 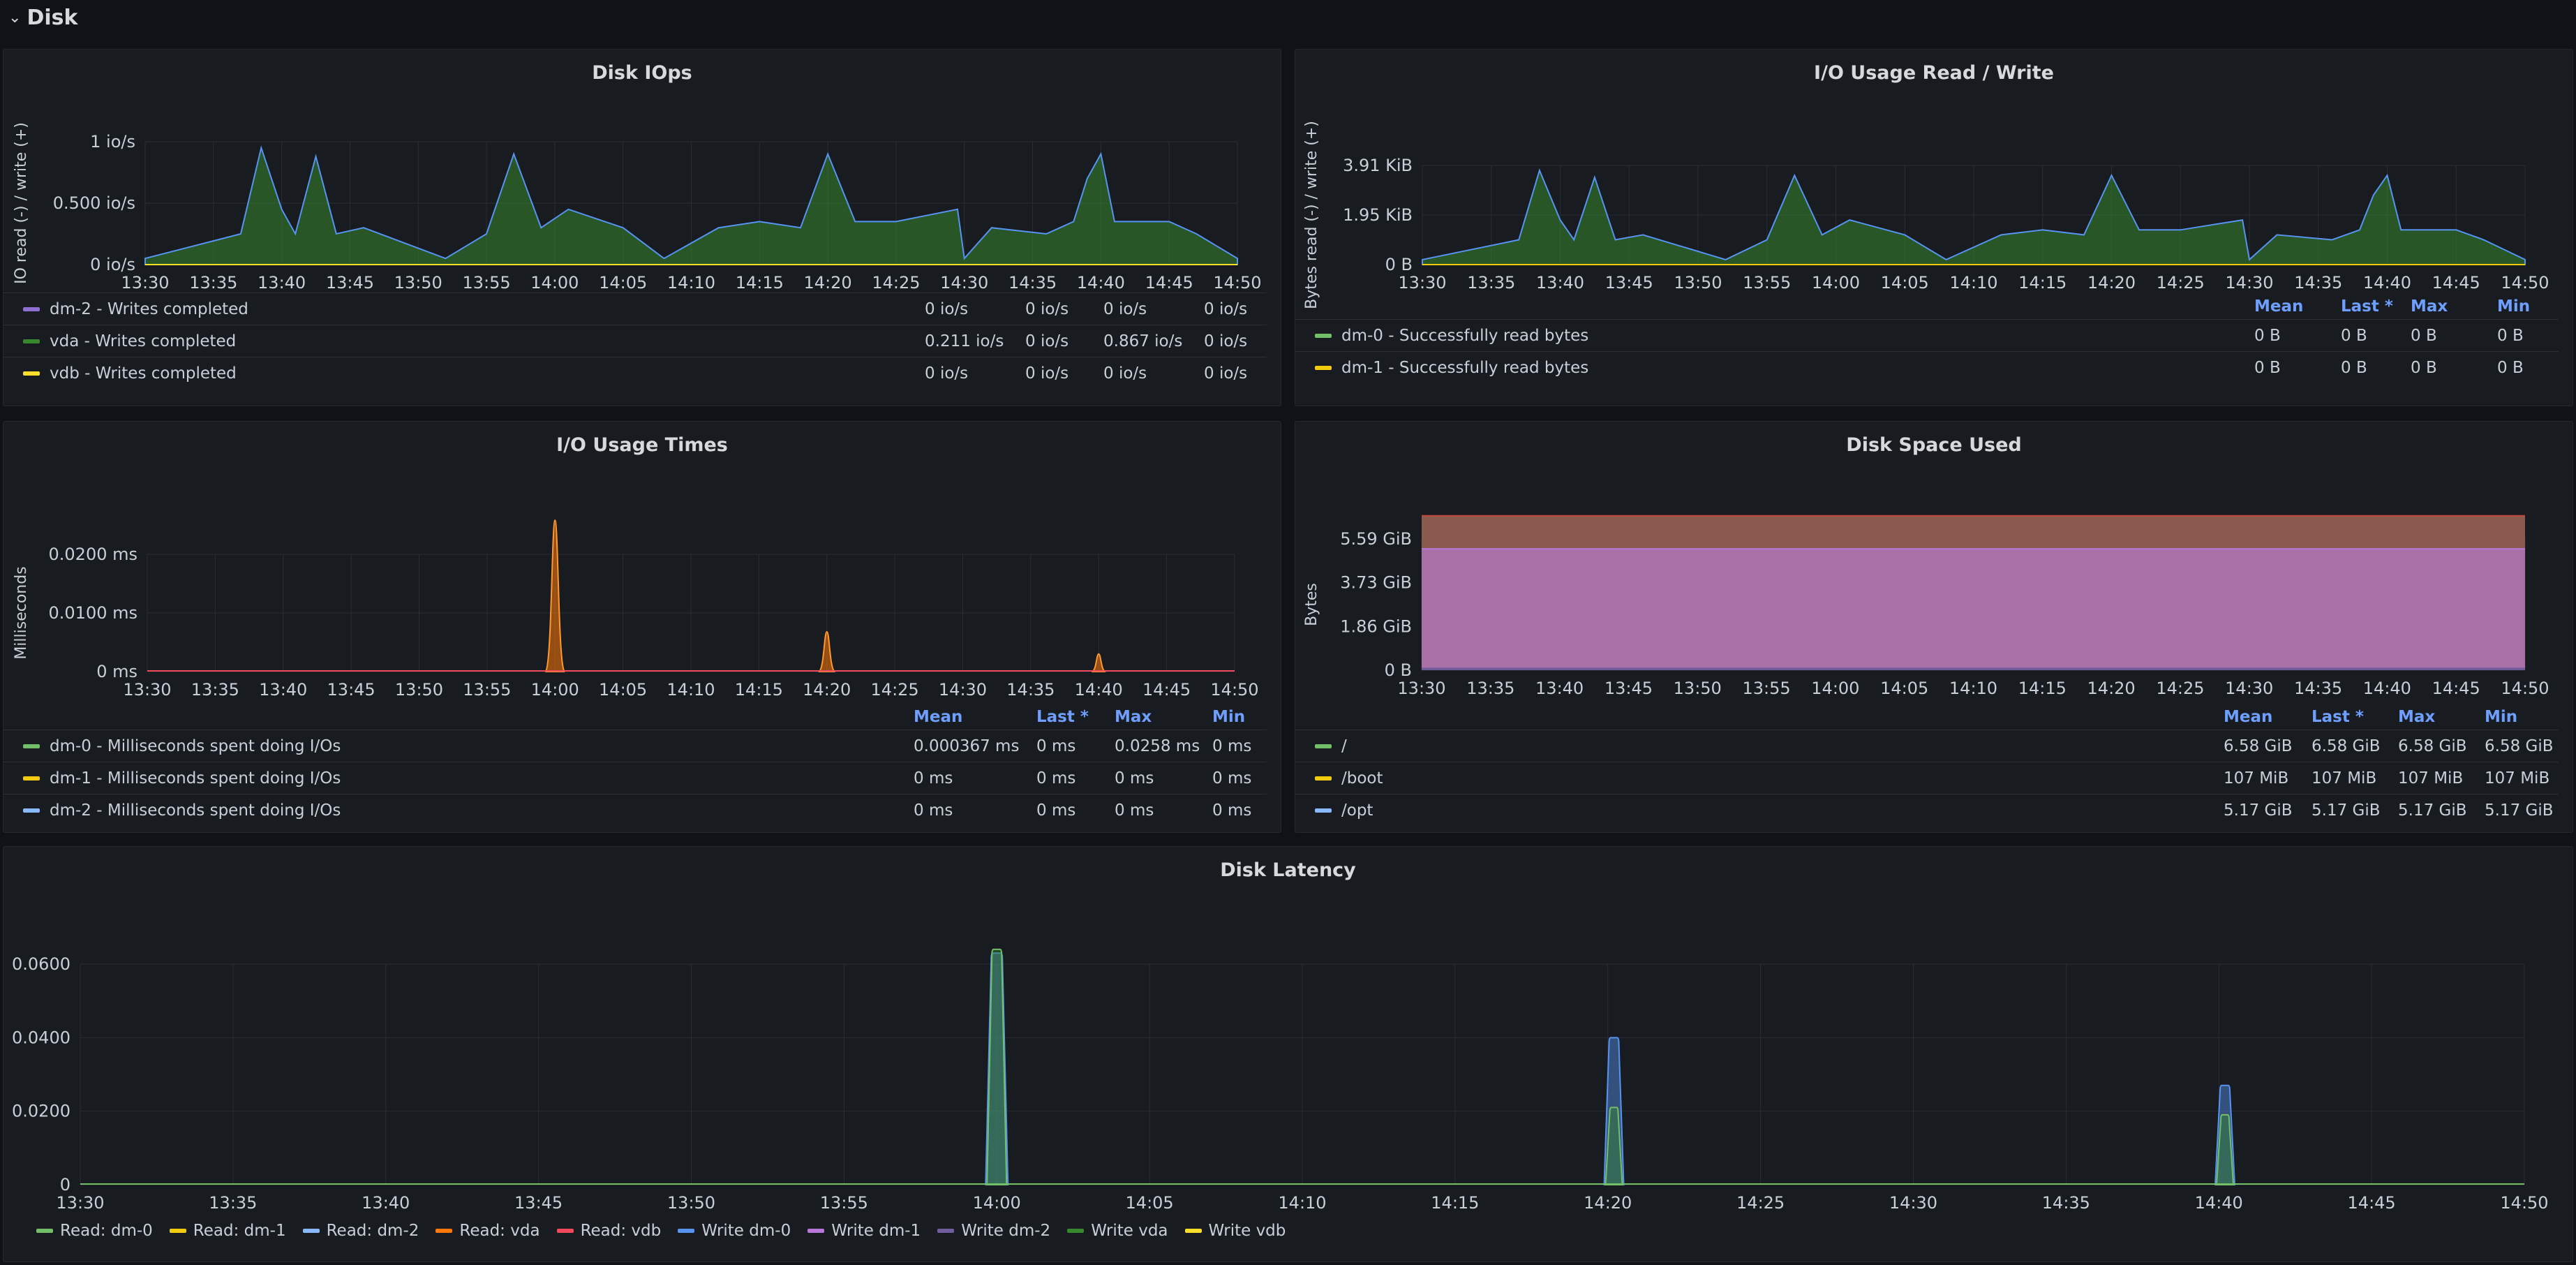 What do you see at coordinates (1927, 746) in the screenshot?
I see `legend-row: / 6.58 GiB 6.58 GiB 6.58 GiB 6.58 GiB` at bounding box center [1927, 746].